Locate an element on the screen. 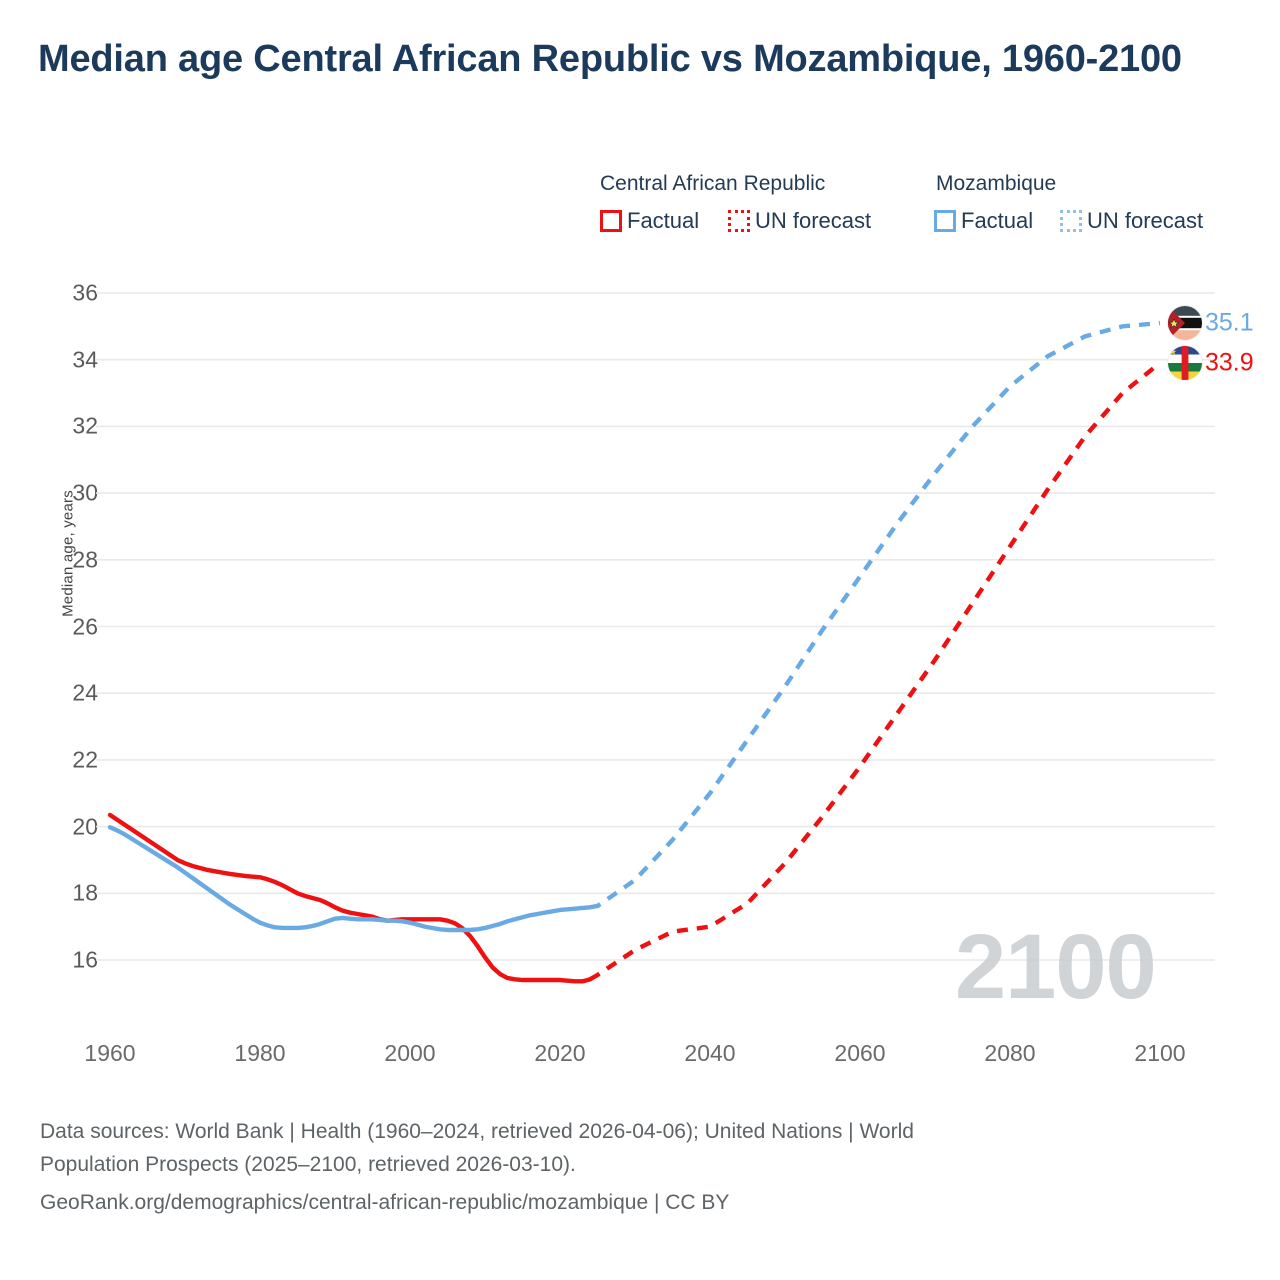 The height and width of the screenshot is (1280, 1280). series-line-factual-central-african-republic is located at coordinates (350, 898).